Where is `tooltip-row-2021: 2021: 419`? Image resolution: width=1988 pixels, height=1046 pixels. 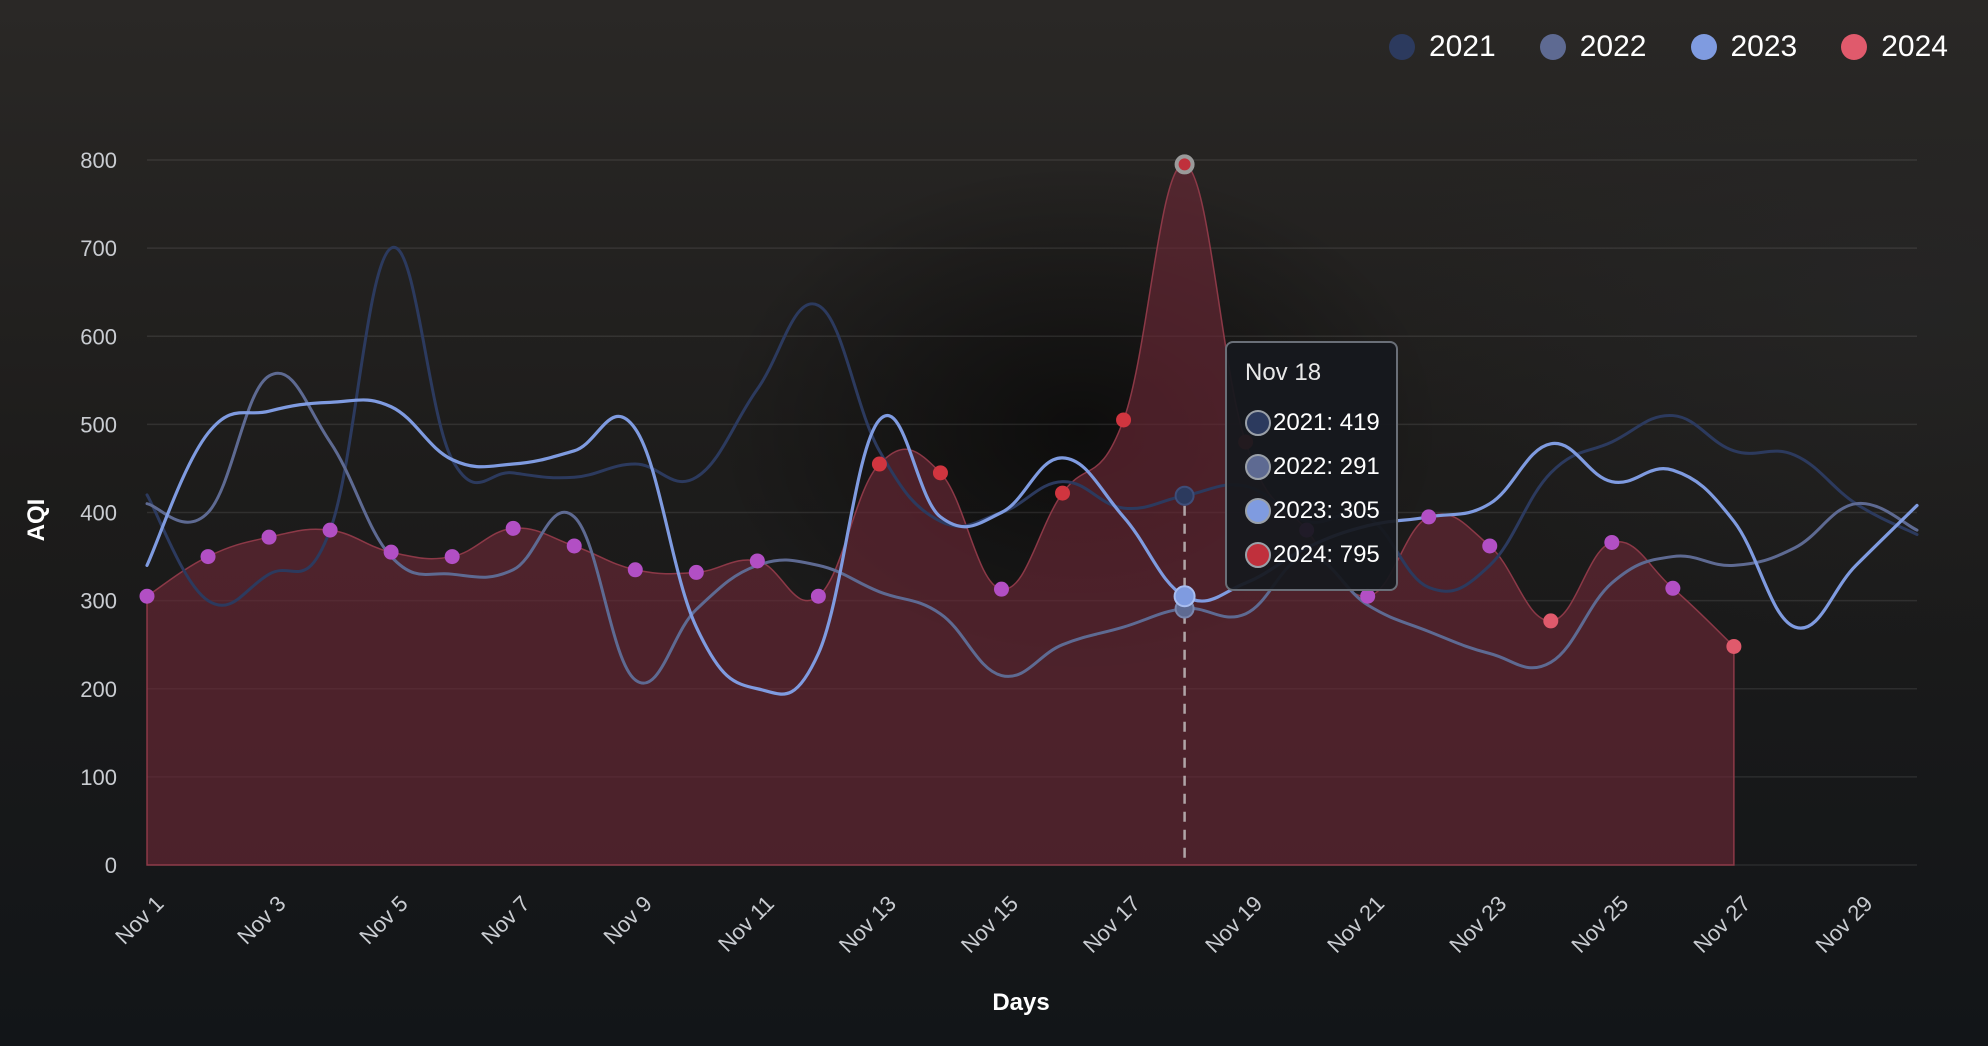
tooltip-row-2021: 2021: 419 is located at coordinates (1320, 423).